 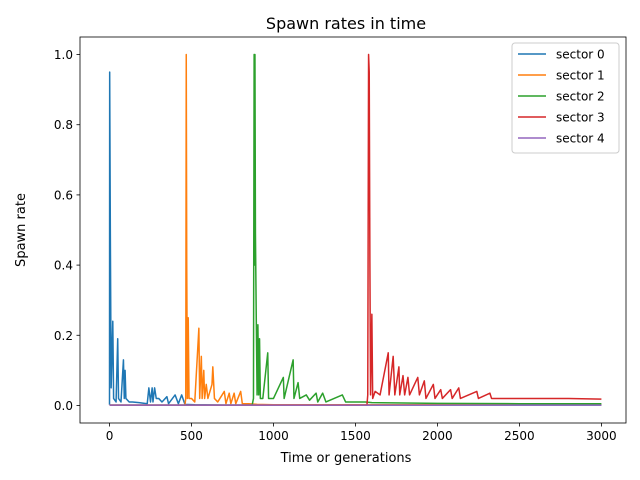 I want to click on chart-title: Spawn rates in time, so click(x=346, y=23).